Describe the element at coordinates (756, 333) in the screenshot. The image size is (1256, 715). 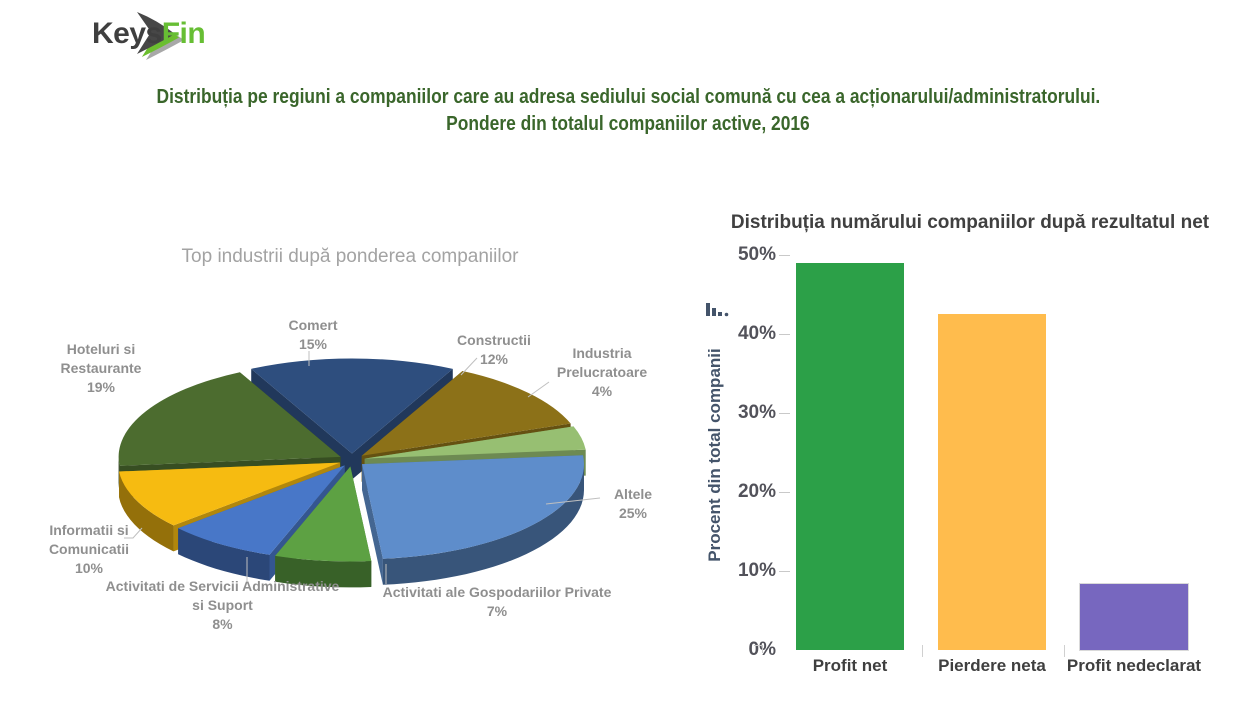
I see `y-tick-label: 40%` at that location.